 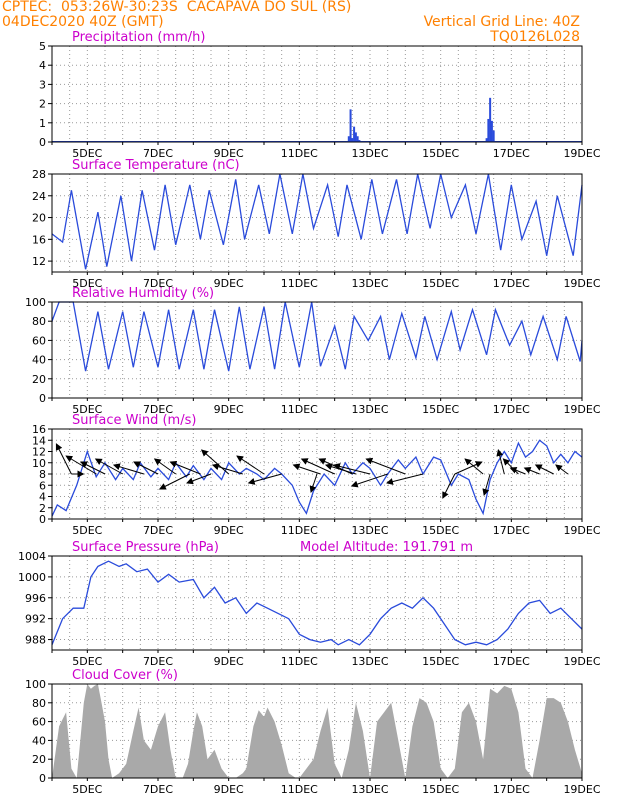 I want to click on y-tick-label: 1000, so click(x=32, y=577).